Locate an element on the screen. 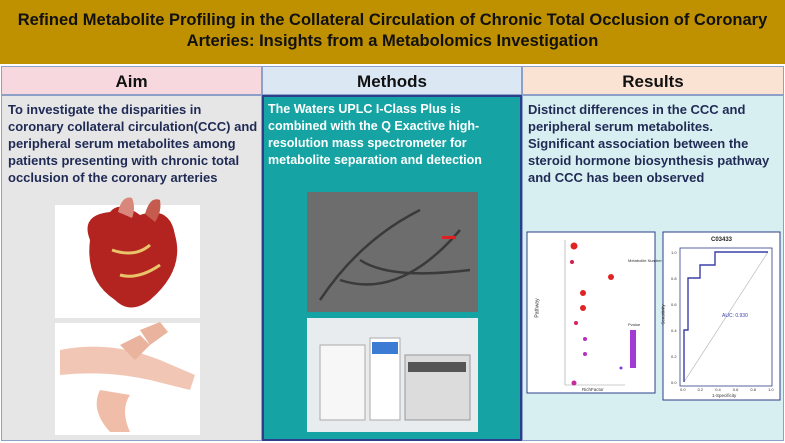  roc-curve-image is located at coordinates (721, 316).